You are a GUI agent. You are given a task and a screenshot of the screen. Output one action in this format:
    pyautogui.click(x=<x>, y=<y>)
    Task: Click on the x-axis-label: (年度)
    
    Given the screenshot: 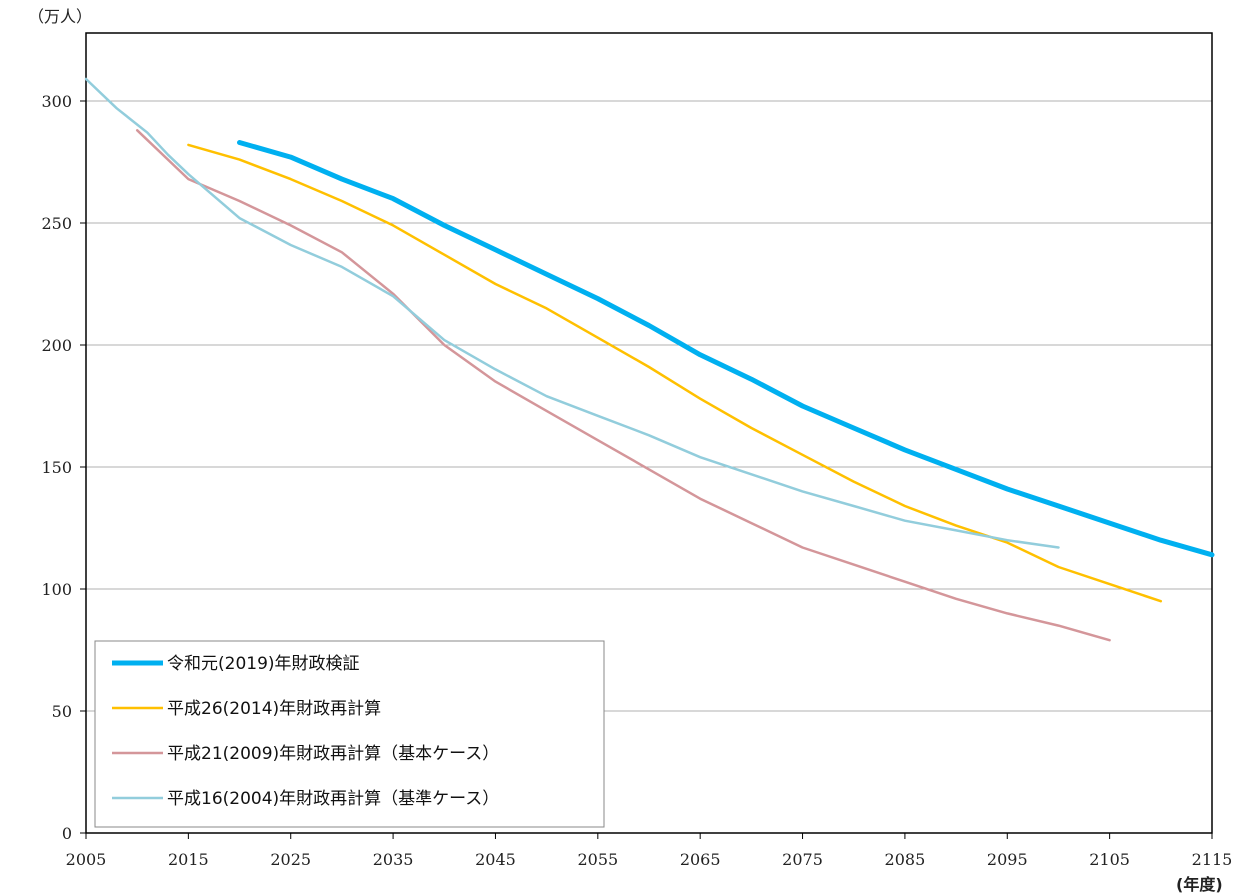 What is the action you would take?
    pyautogui.click(x=1199, y=884)
    